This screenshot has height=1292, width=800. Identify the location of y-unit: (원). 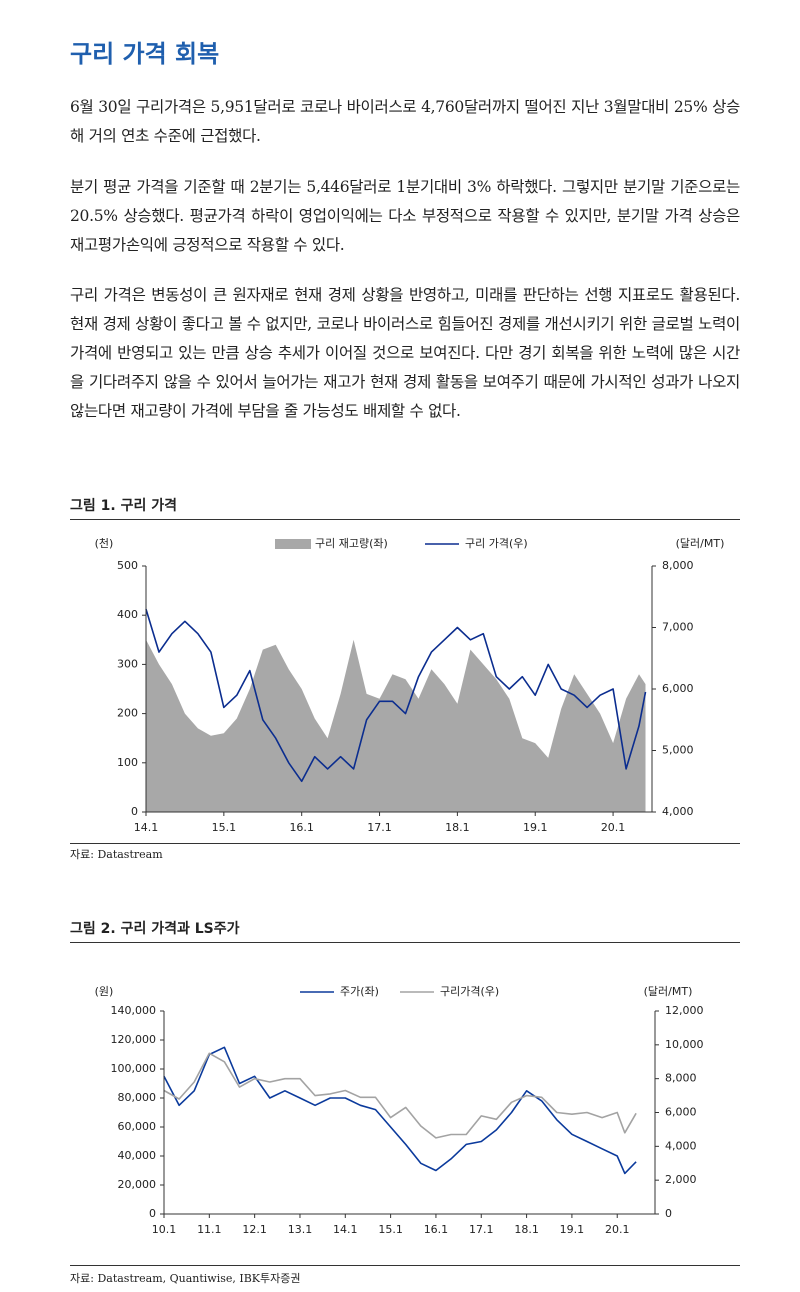
(104, 991).